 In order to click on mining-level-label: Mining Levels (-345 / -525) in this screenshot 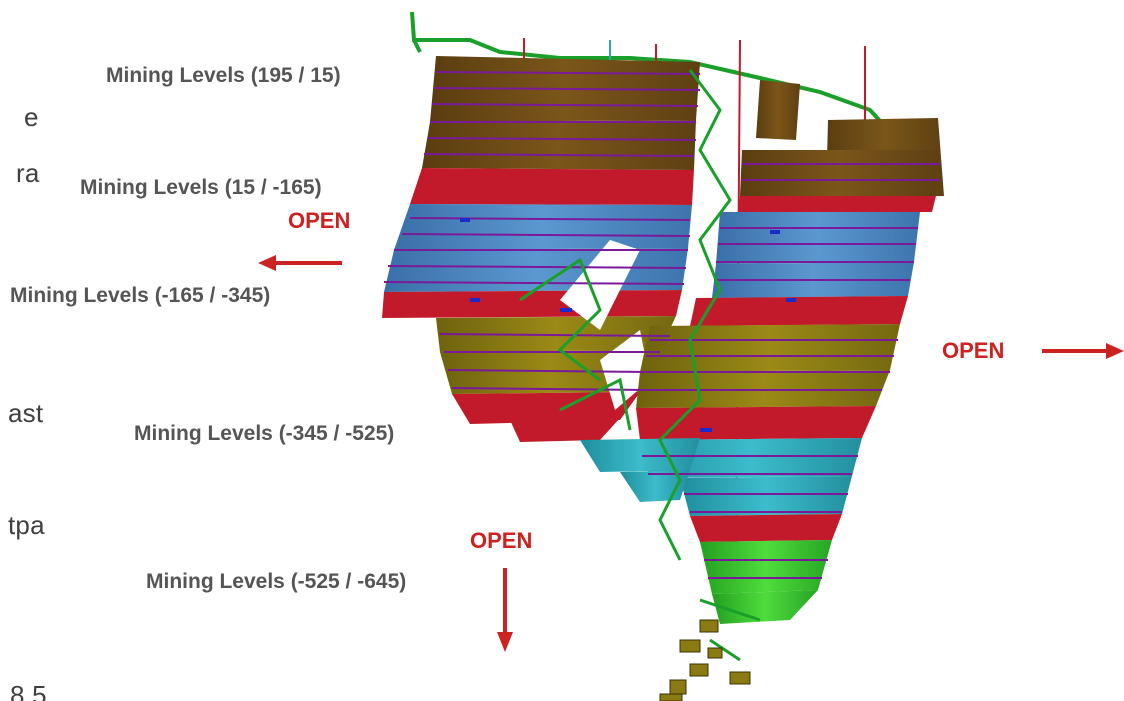, I will do `click(264, 433)`.